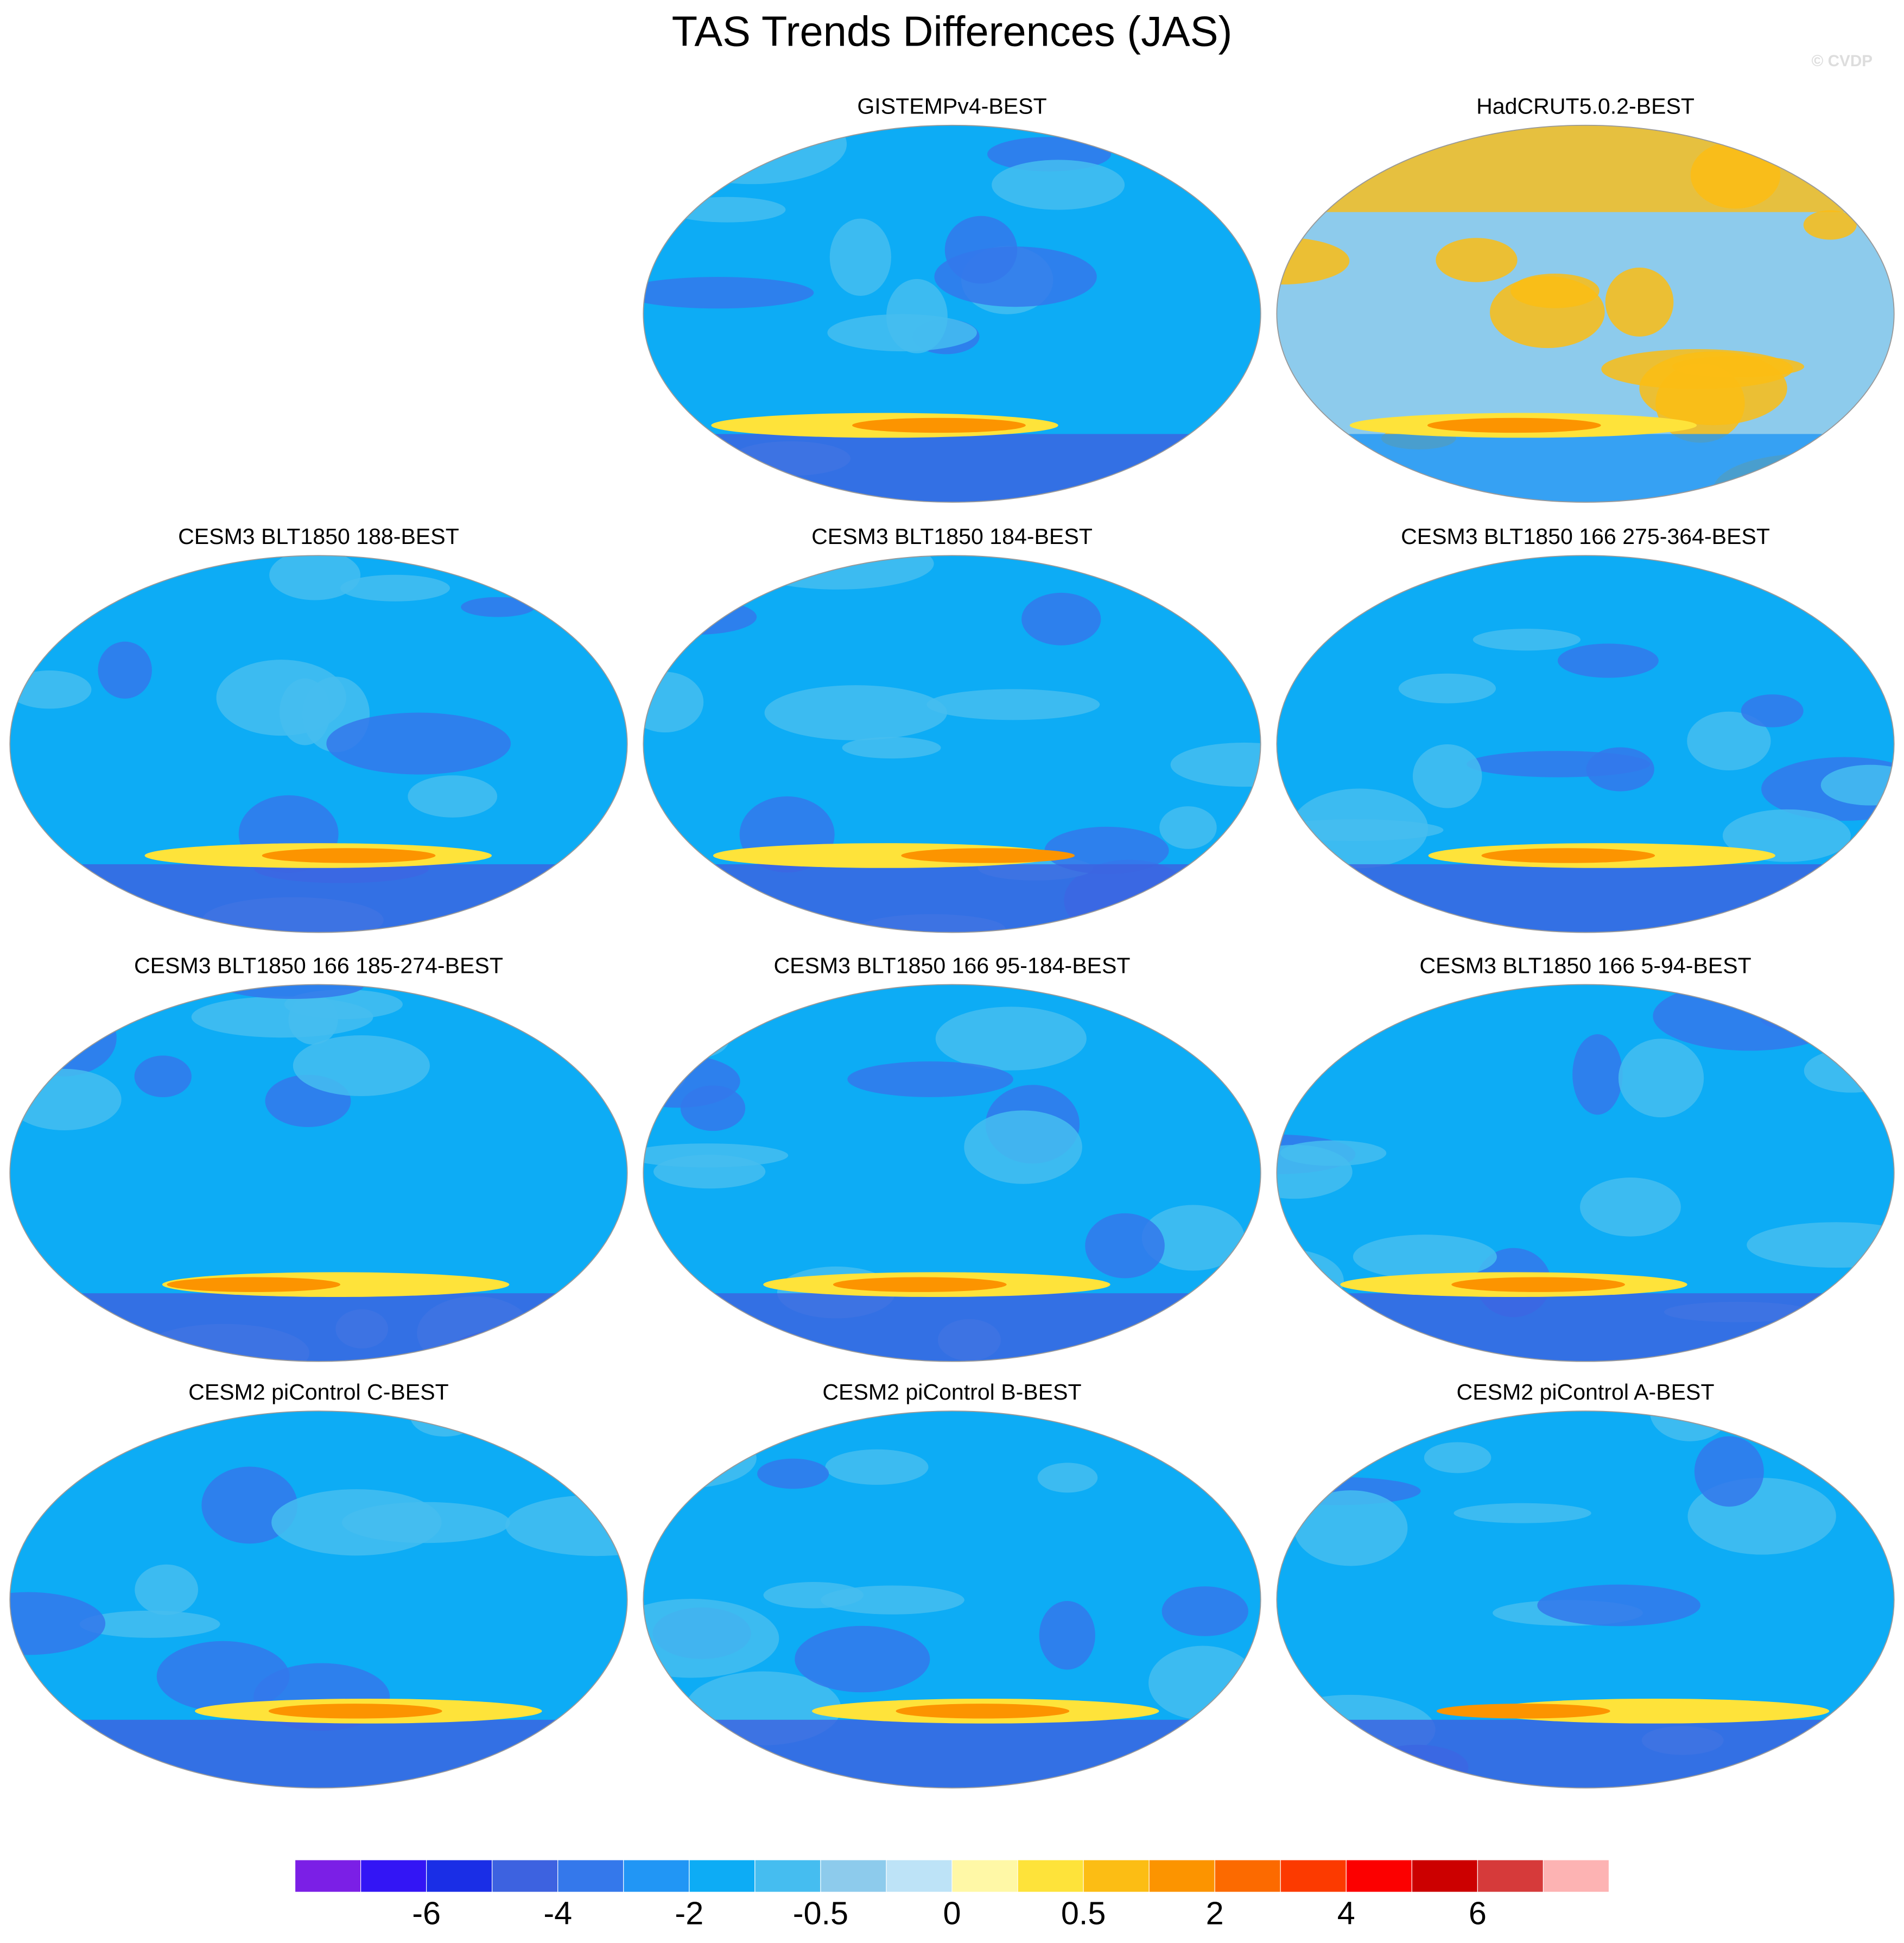 The height and width of the screenshot is (1943, 1904). Describe the element at coordinates (951, 1392) in the screenshot. I see `panel-title: CESM2 piControl B-BEST` at that location.